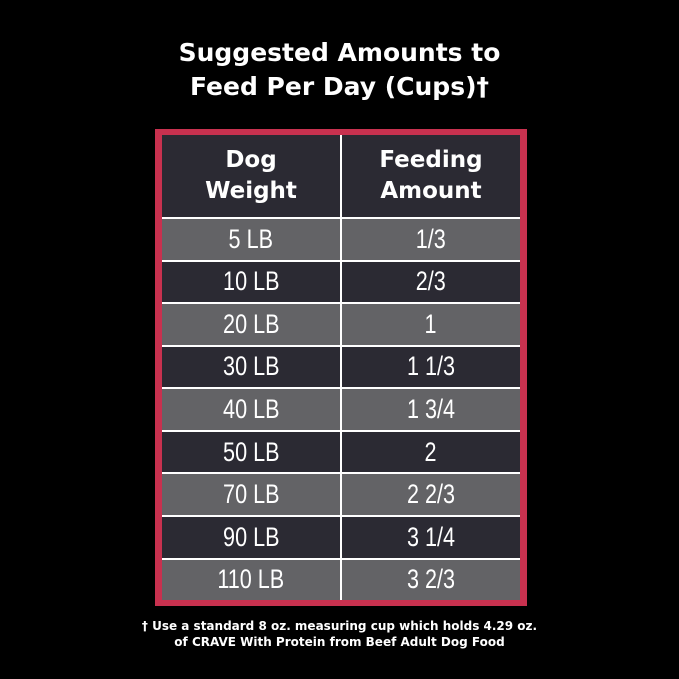 The width and height of the screenshot is (679, 679). I want to click on amount-cell: 1 3/4, so click(431, 409).